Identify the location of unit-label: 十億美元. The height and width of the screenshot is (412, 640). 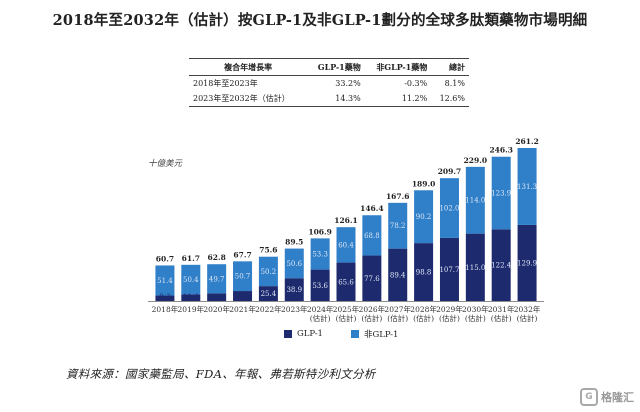
(165, 164).